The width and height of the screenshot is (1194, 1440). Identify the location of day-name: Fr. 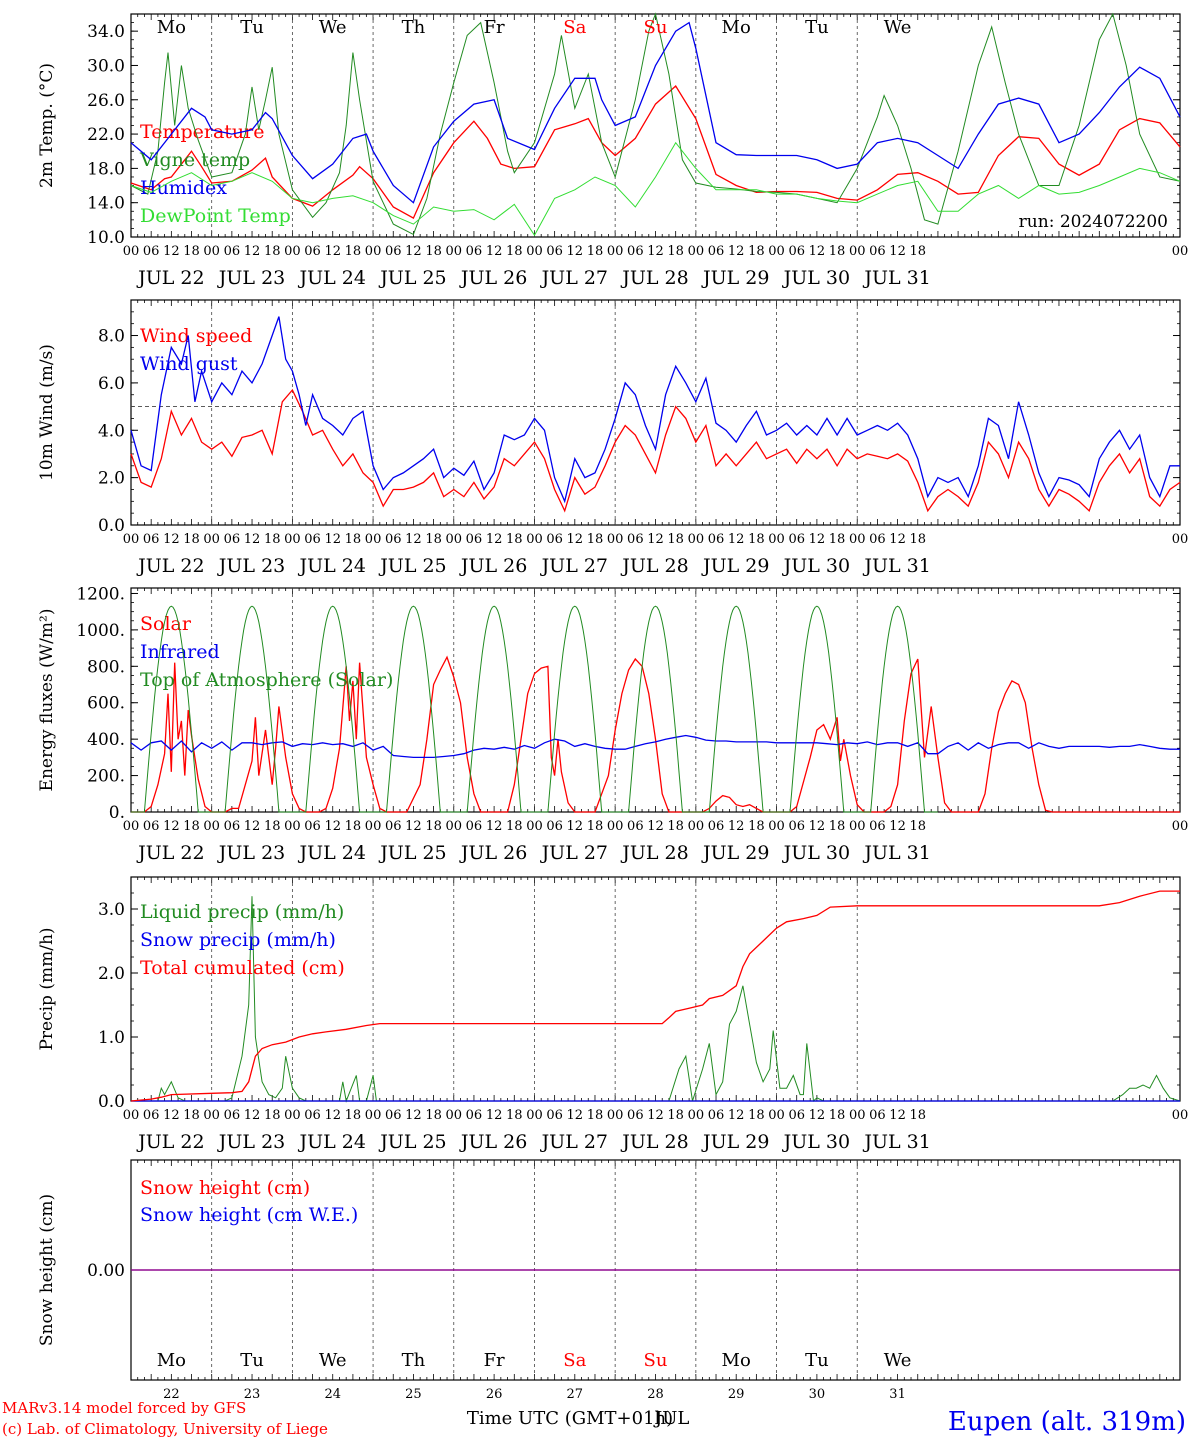
(494, 27).